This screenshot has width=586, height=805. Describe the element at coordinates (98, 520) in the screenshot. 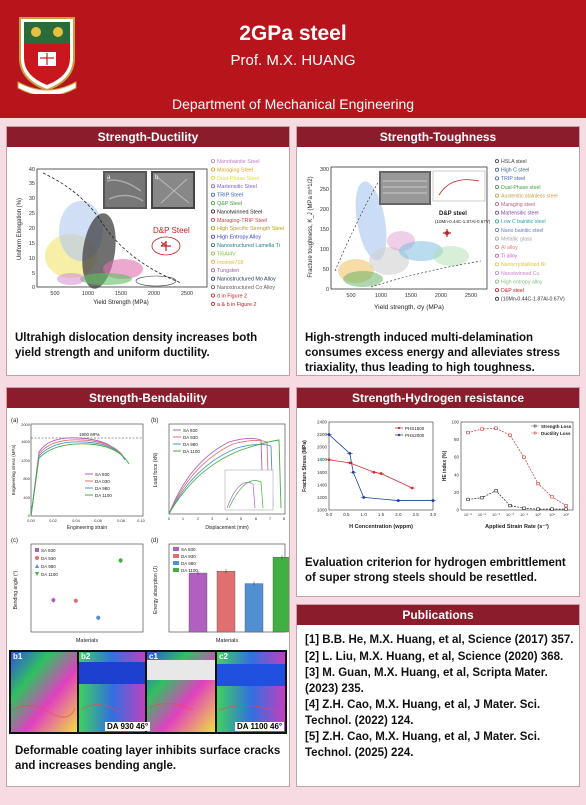

I see `xtick: 0.06` at that location.